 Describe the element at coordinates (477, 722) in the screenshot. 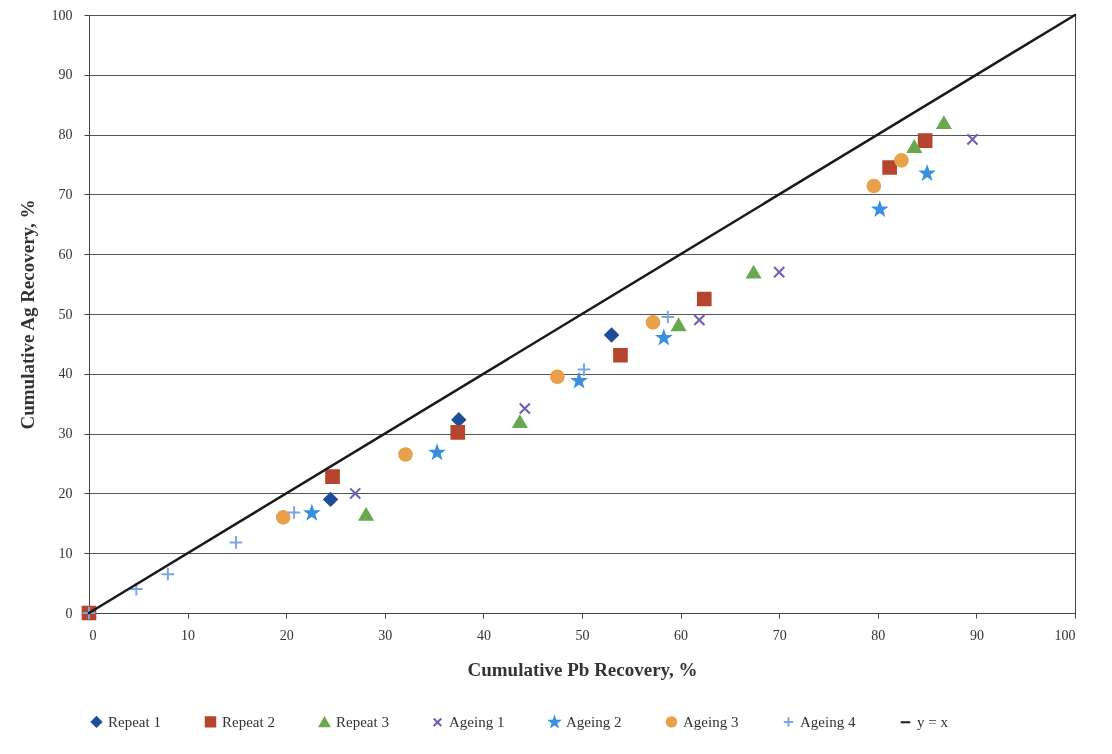

I see `legend-label: Ageing 1` at that location.